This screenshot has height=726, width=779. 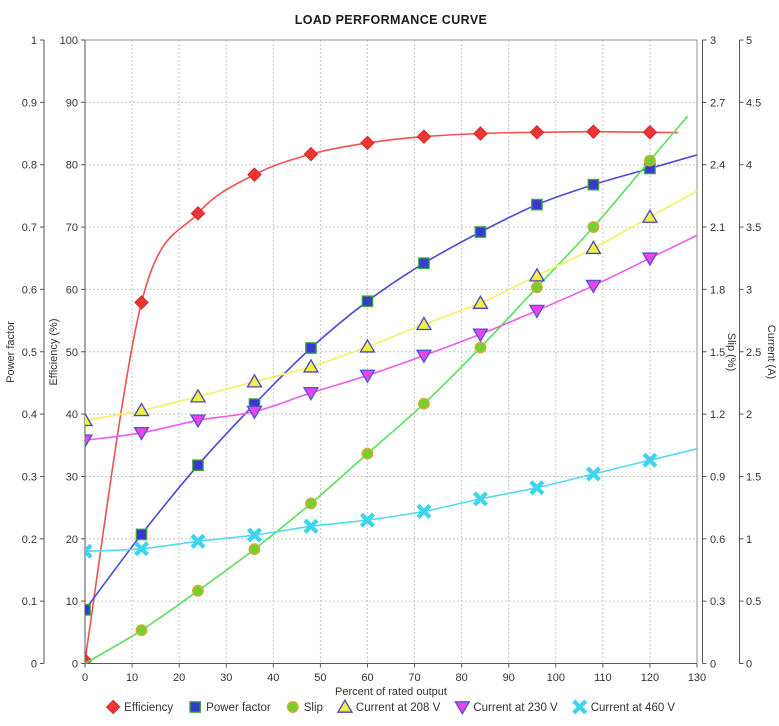 I want to click on power_factor-tick-label: 0.5, so click(x=29, y=353).